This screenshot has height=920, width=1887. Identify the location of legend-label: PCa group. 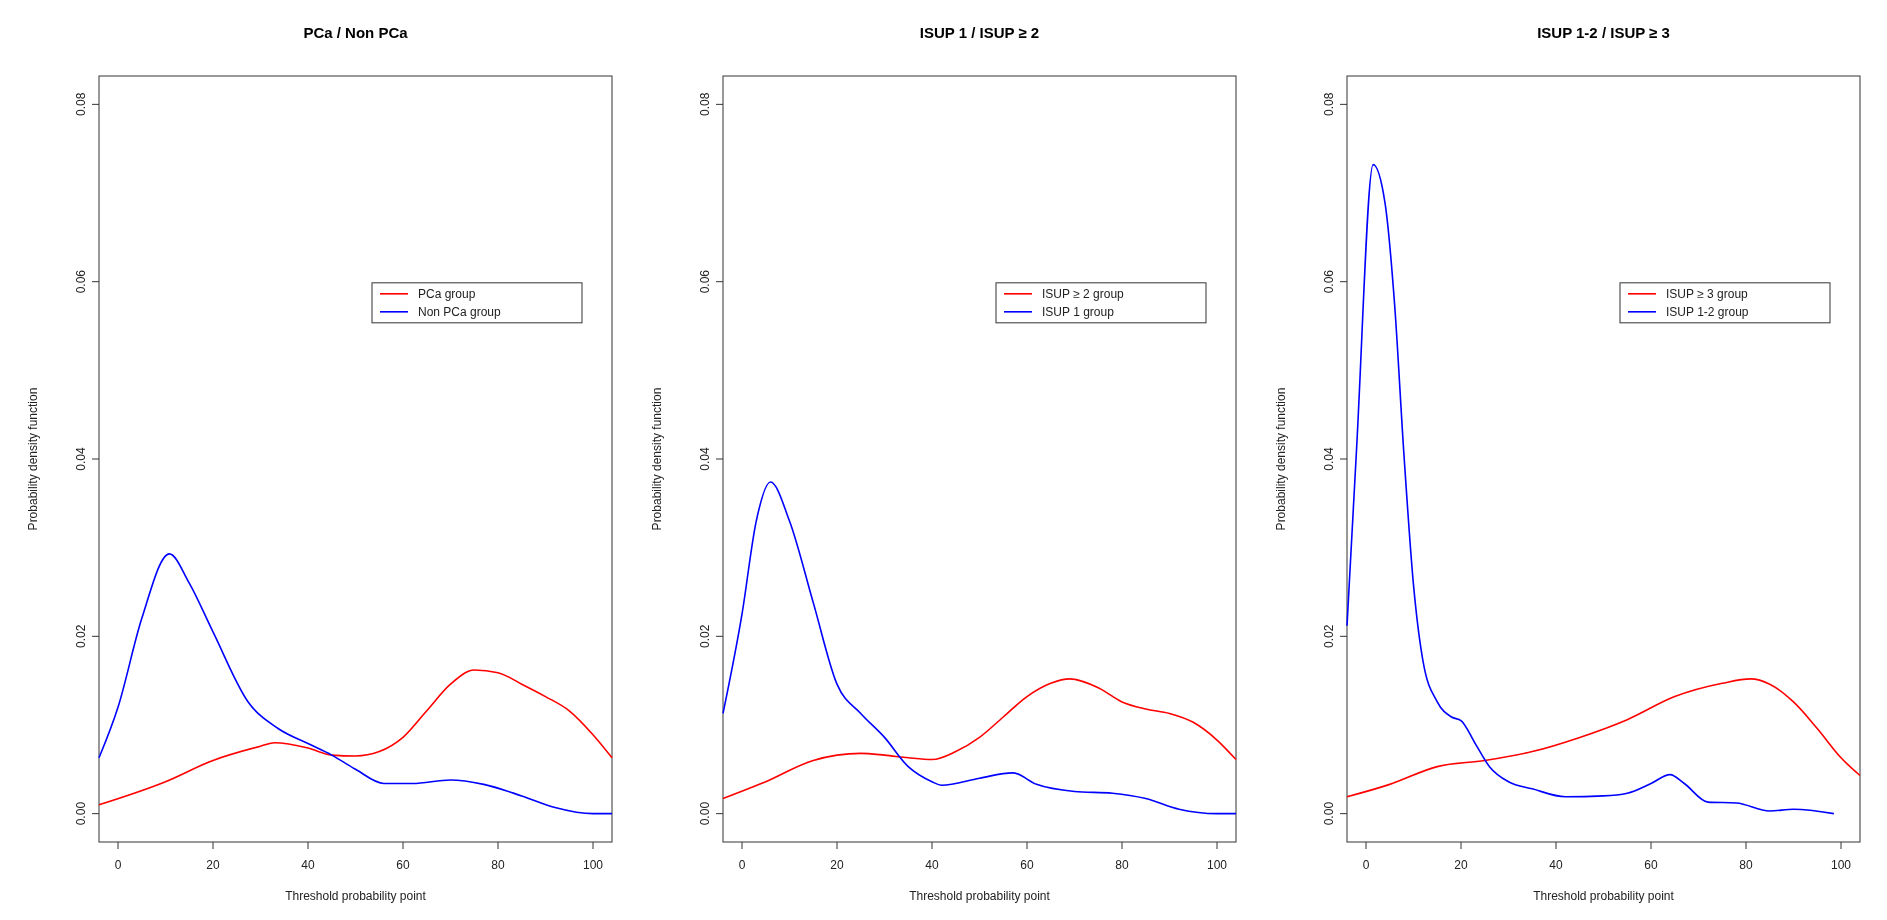
(447, 293).